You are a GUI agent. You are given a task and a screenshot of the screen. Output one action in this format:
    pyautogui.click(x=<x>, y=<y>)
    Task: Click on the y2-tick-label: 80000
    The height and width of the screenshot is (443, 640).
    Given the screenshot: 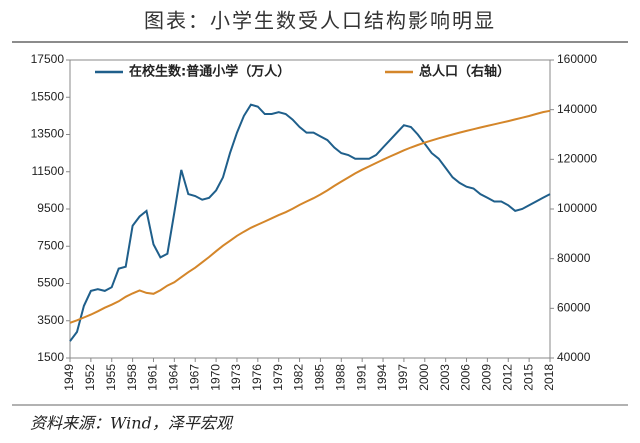 What is the action you would take?
    pyautogui.click(x=574, y=258)
    